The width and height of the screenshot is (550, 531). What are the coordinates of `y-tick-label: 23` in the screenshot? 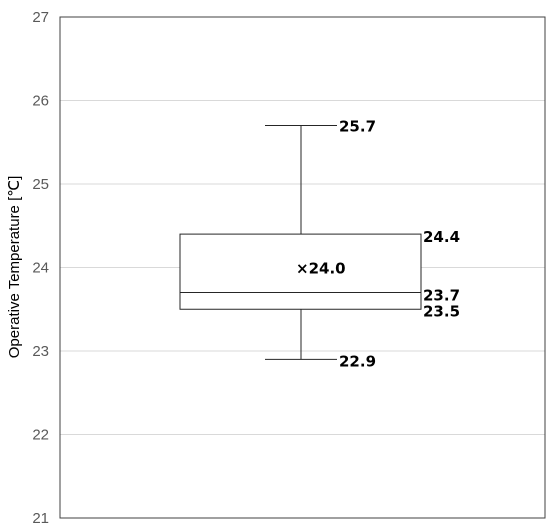 It's located at (40, 351).